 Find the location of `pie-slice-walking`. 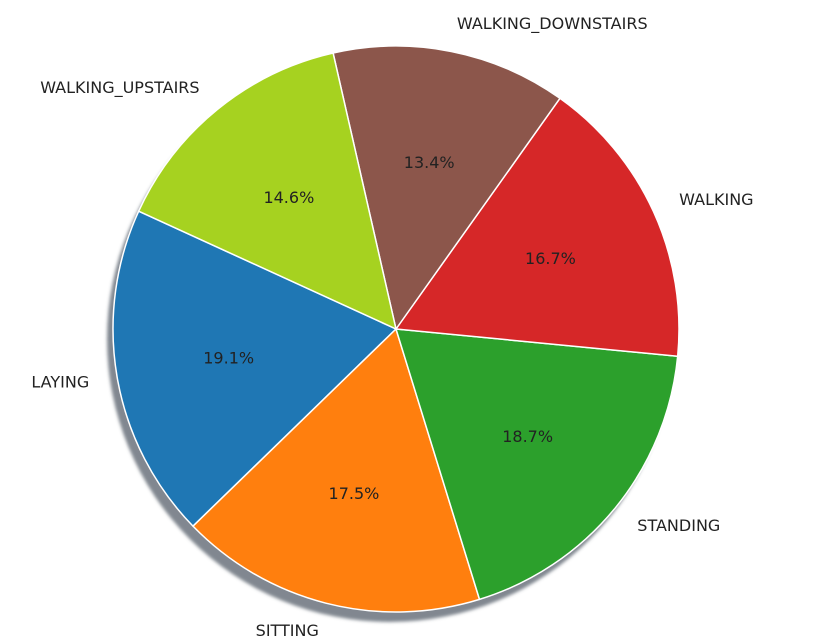

pie-slice-walking is located at coordinates (537, 227).